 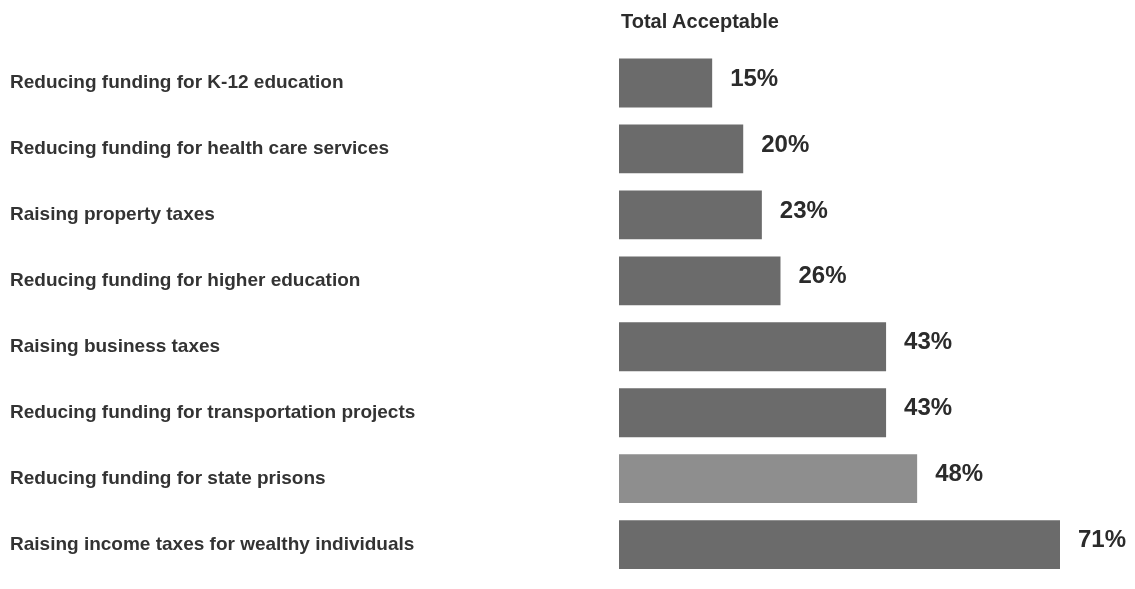 I want to click on y-tick-label: Raising business taxes, so click(x=115, y=346).